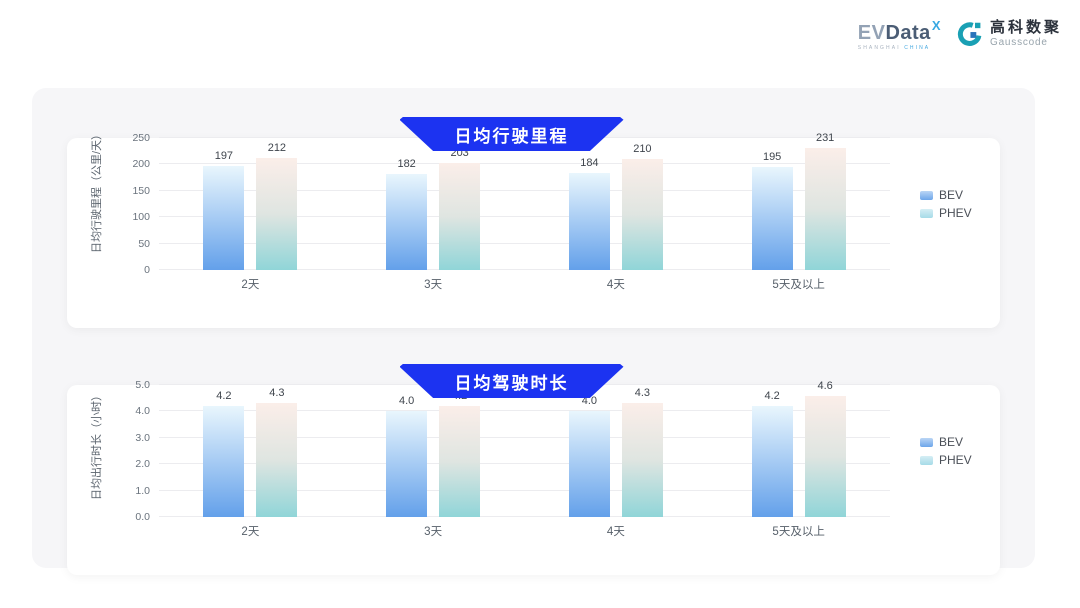 The width and height of the screenshot is (1080, 608). I want to click on y-axis-ticks: 0.0 1.0 2.0 3.0 4.0 5.0, so click(135, 451).